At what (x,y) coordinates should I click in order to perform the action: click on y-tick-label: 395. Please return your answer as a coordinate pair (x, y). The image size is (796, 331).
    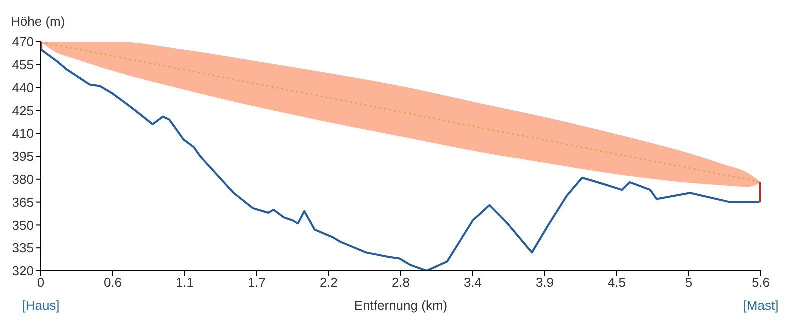
    Looking at the image, I should click on (23, 156).